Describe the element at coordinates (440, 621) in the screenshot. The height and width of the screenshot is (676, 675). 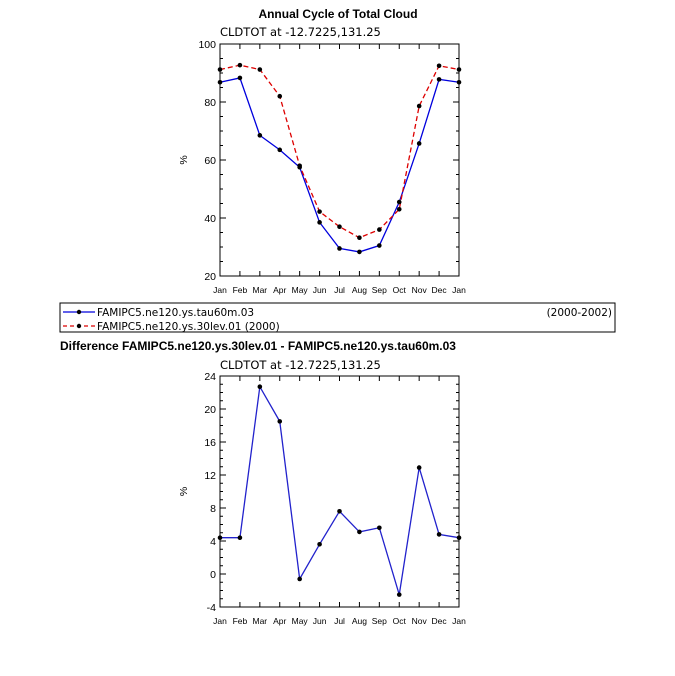
I see `chart2-xtick-label: Dec` at that location.